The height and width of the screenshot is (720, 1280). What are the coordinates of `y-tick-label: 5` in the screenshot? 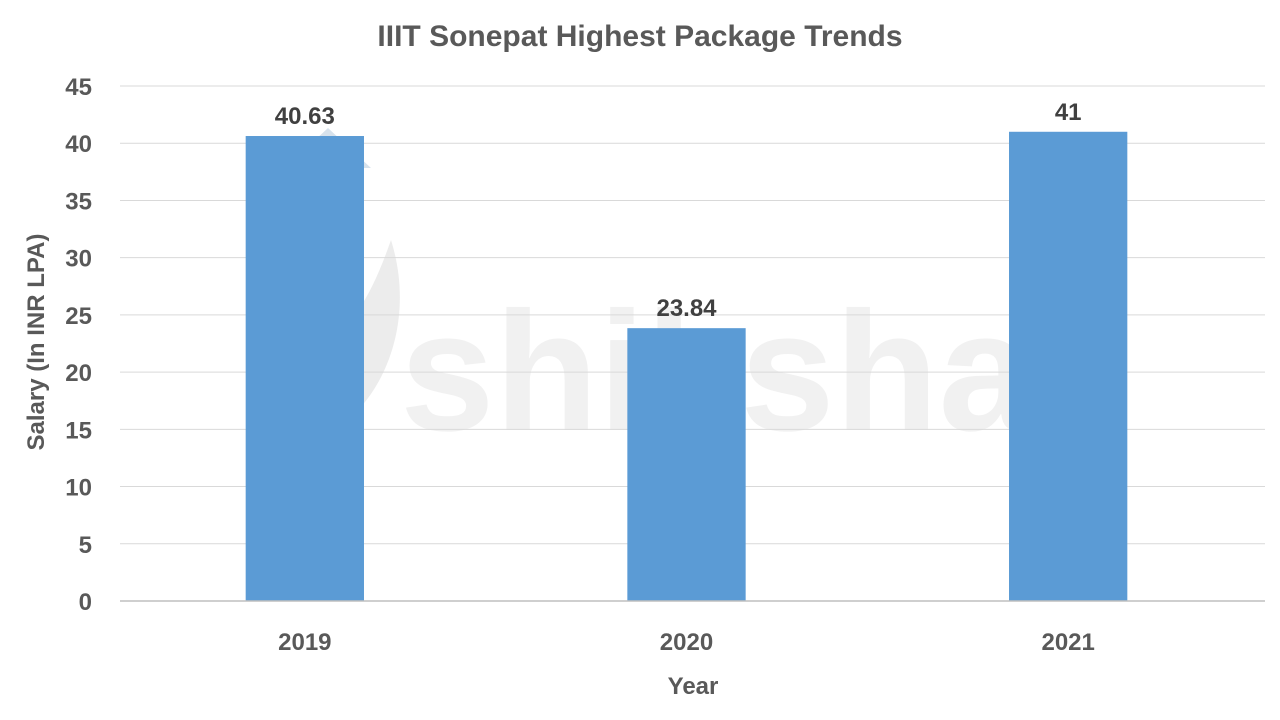 It's located at (85, 545).